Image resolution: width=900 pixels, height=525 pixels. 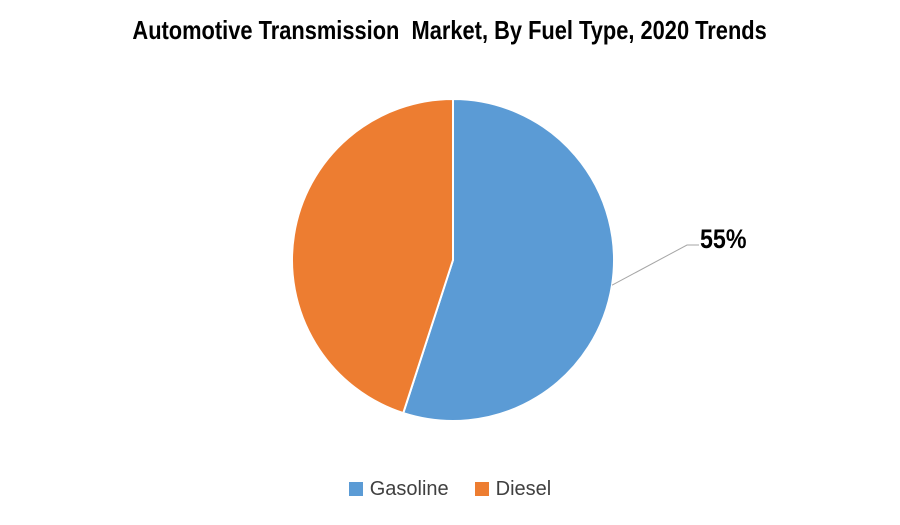 What do you see at coordinates (723, 239) in the screenshot?
I see `data-label-gasoline: 55%` at bounding box center [723, 239].